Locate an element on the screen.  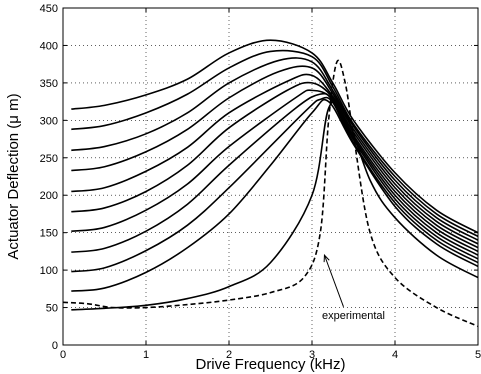
y-tick-label: 300 is located at coordinates (49, 121).